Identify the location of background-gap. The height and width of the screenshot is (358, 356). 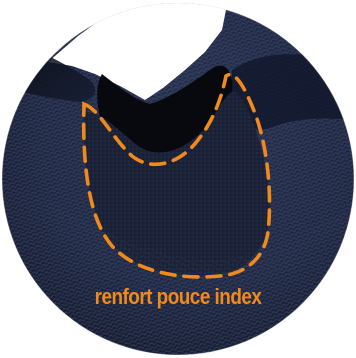
(138, 51).